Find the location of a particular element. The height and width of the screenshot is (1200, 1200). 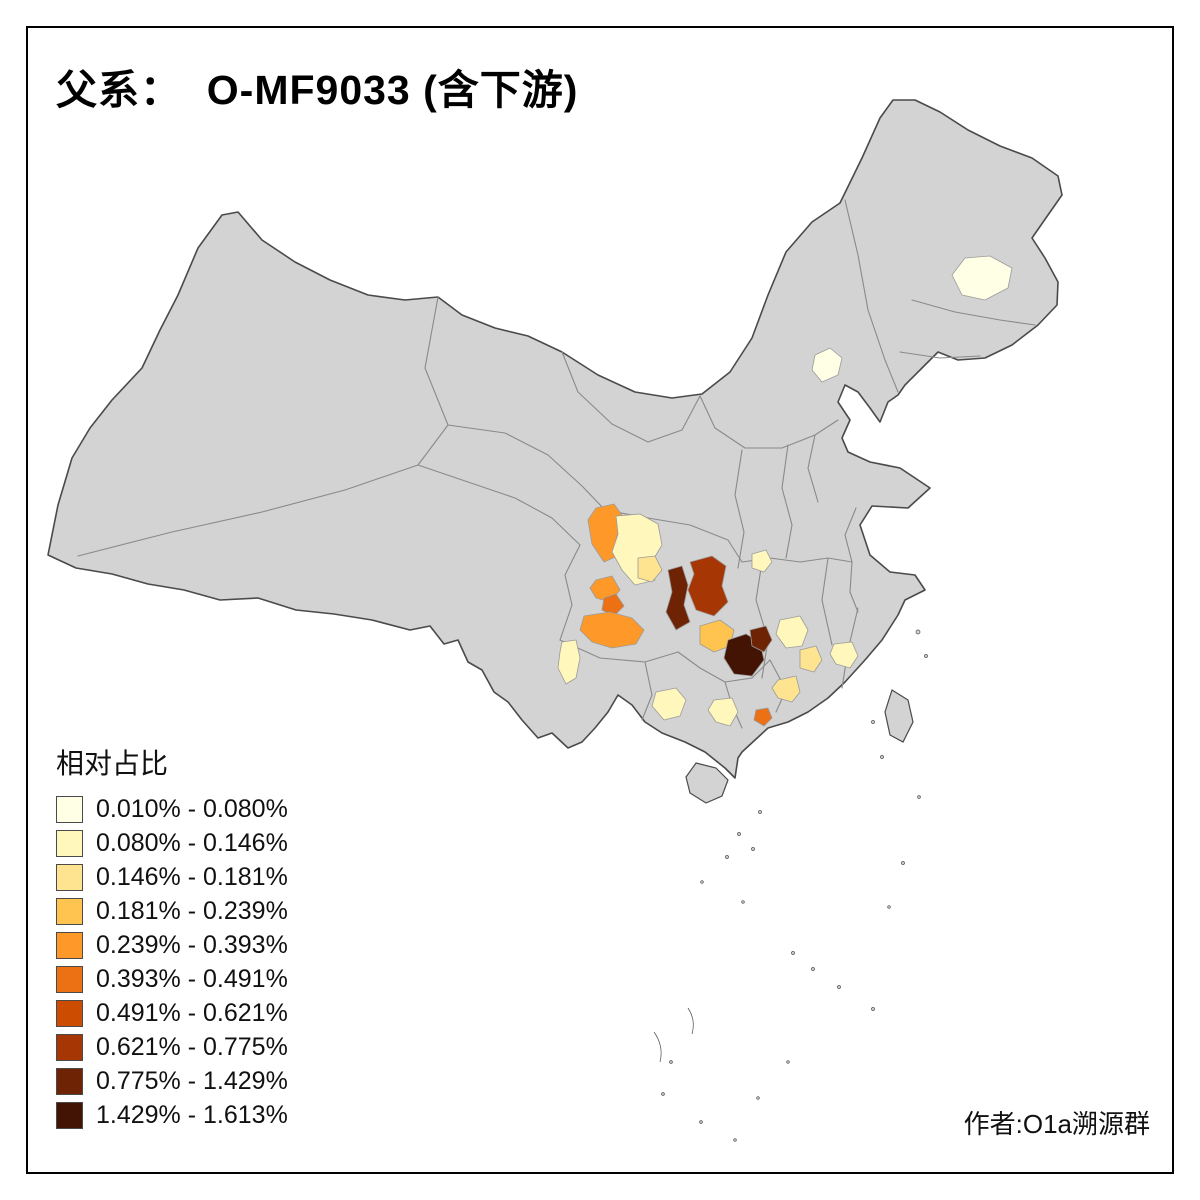

islands is located at coordinates (799, 746).